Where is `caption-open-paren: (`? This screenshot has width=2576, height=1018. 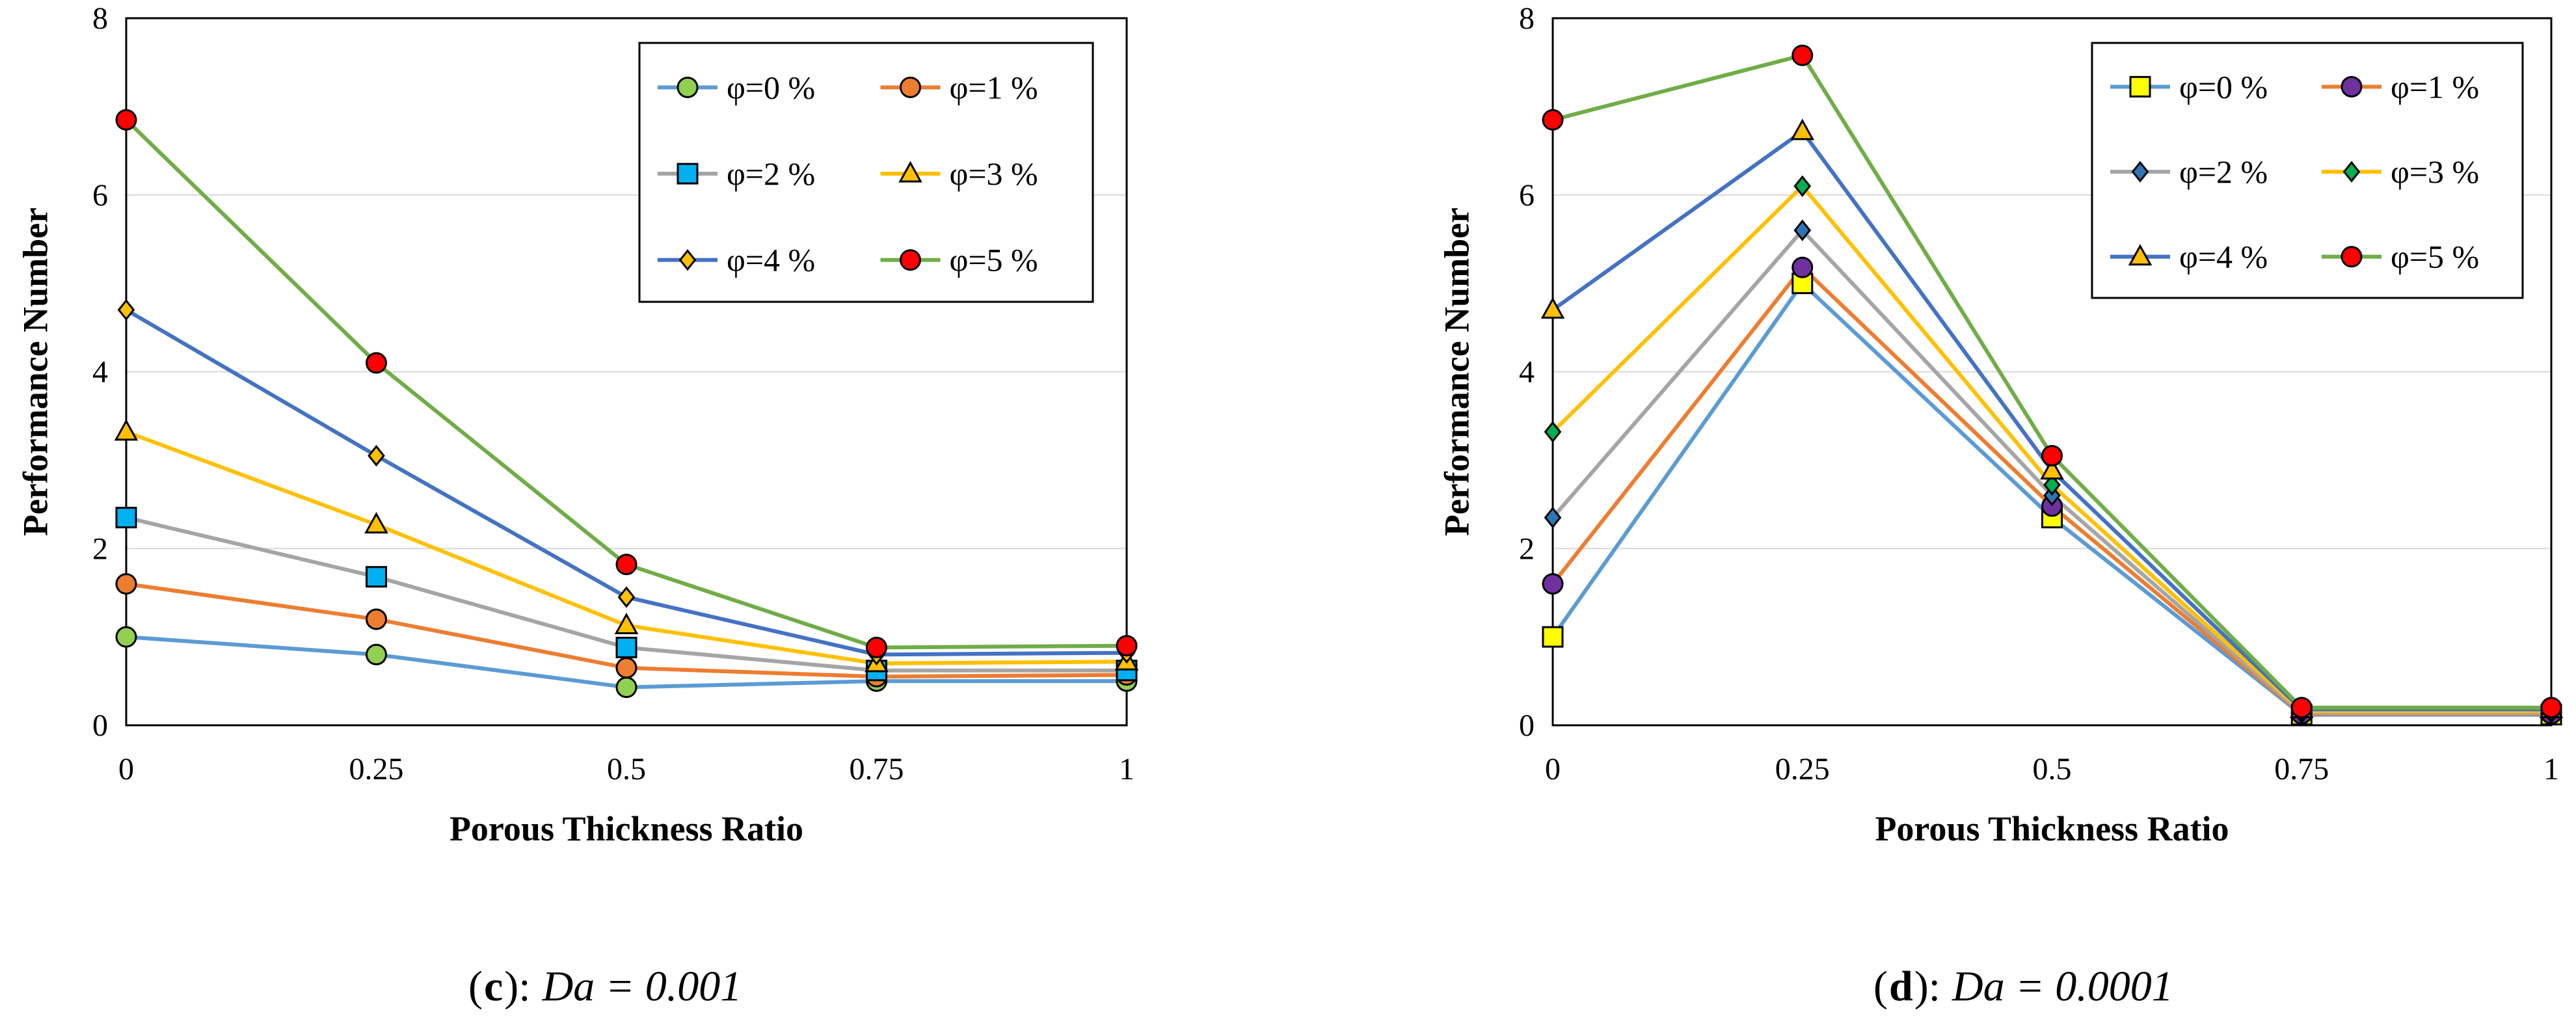
caption-open-paren: ( is located at coordinates (1880, 986).